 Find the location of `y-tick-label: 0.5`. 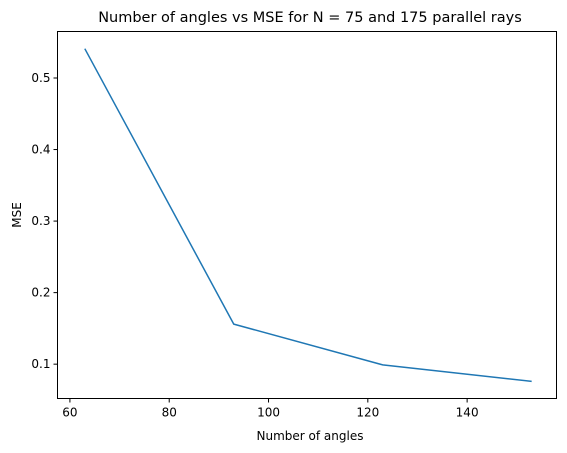

y-tick-label: 0.5 is located at coordinates (40, 78).